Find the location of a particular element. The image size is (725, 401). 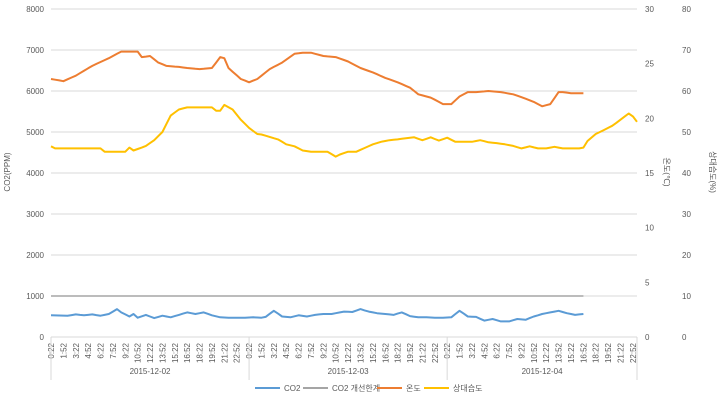

legend-label-humidity: 상대습도 is located at coordinates (467, 388).